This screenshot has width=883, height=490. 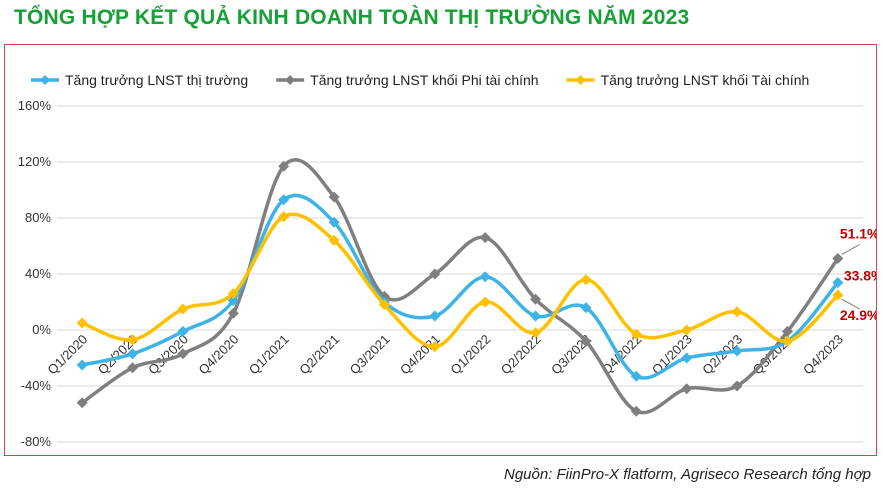 I want to click on x-tick-label: Q1/2020, so click(x=67, y=355).